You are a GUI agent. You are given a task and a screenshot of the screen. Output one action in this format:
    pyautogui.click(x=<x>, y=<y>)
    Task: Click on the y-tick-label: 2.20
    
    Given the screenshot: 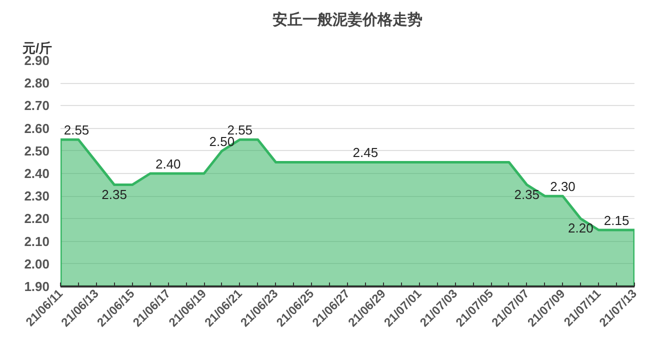 What is the action you would take?
    pyautogui.click(x=37, y=218)
    